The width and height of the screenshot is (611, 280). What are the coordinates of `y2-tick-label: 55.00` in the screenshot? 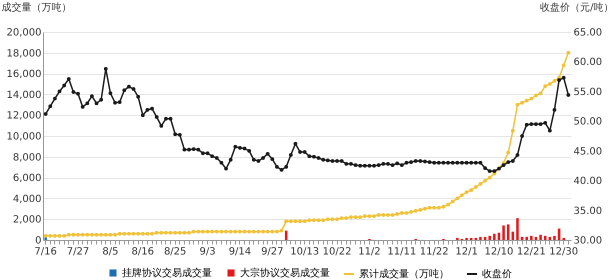 It's located at (588, 92).